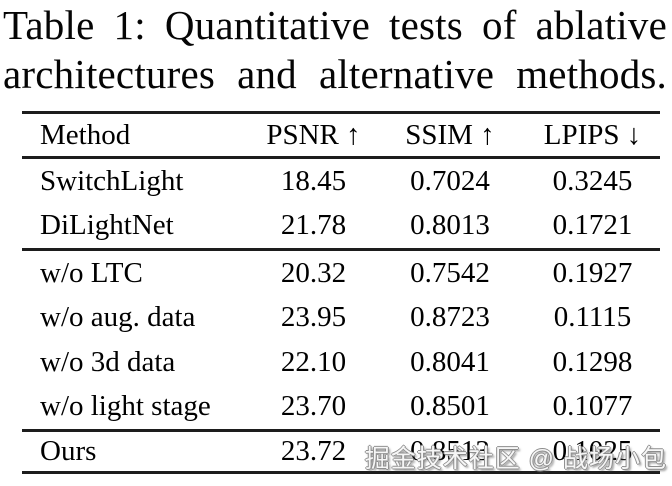  I want to click on lpips-cell: 0.1298, so click(592, 361).